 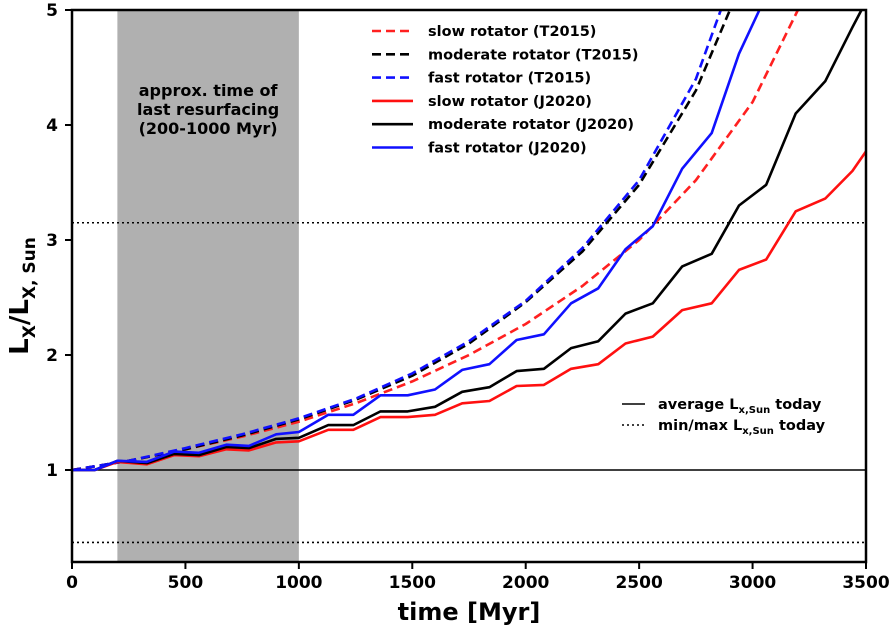 I want to click on shaded-region-label-0: approx. time of, so click(x=209, y=90).